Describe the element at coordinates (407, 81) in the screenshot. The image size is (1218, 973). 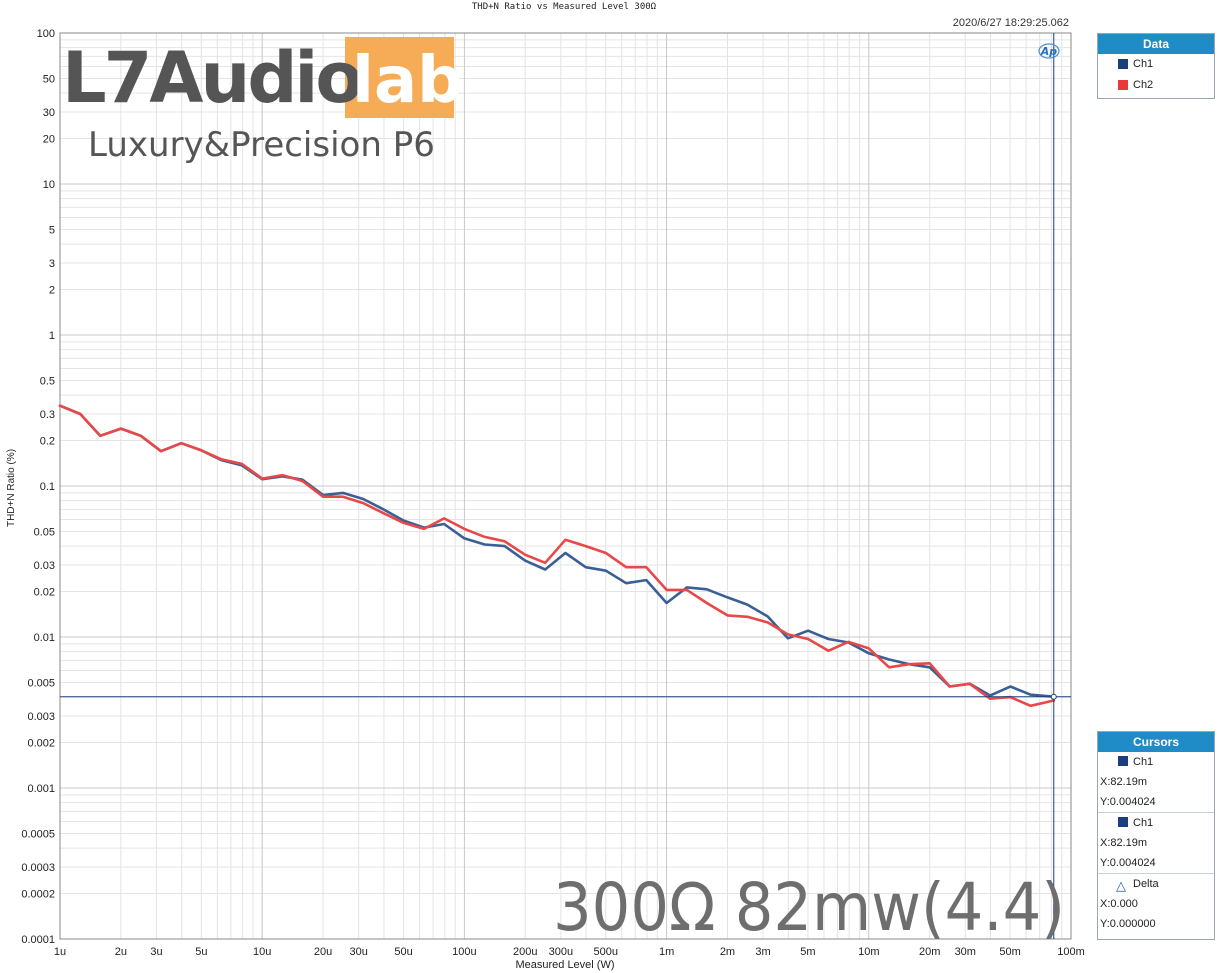
I see `brand-box-text: lab` at that location.